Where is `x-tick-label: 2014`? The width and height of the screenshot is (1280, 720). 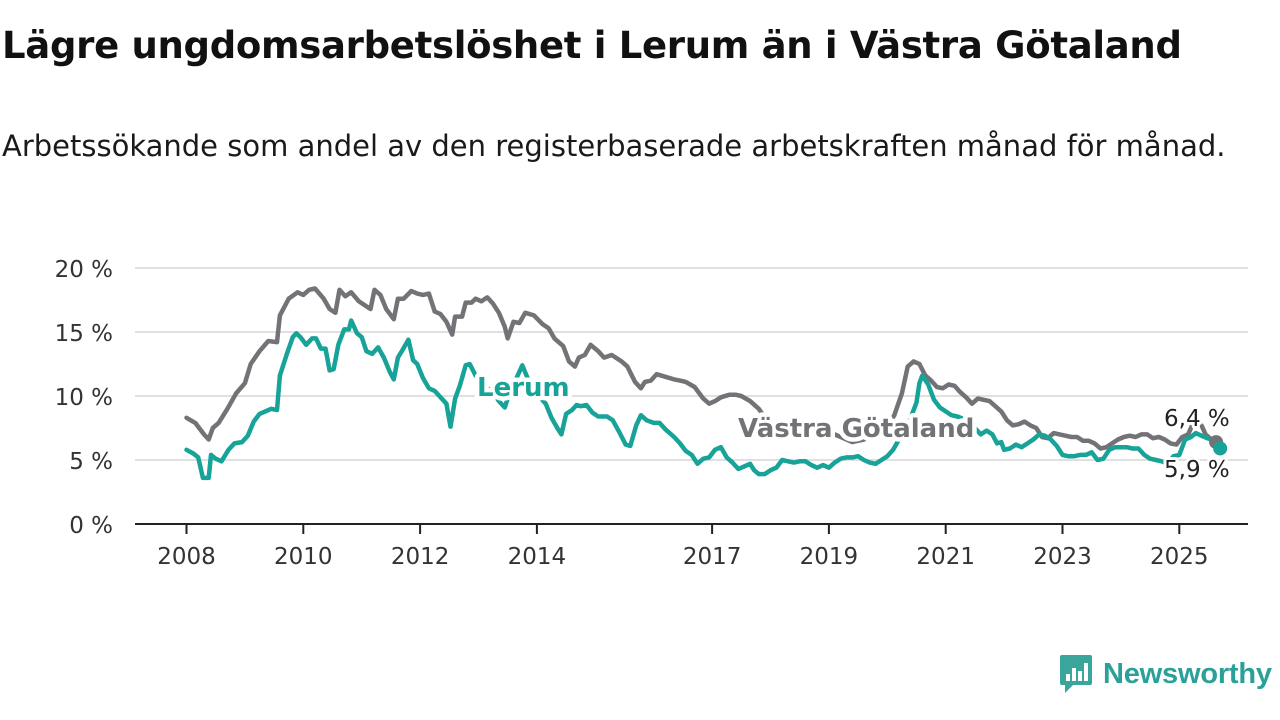
x-tick-label: 2014 is located at coordinates (537, 557).